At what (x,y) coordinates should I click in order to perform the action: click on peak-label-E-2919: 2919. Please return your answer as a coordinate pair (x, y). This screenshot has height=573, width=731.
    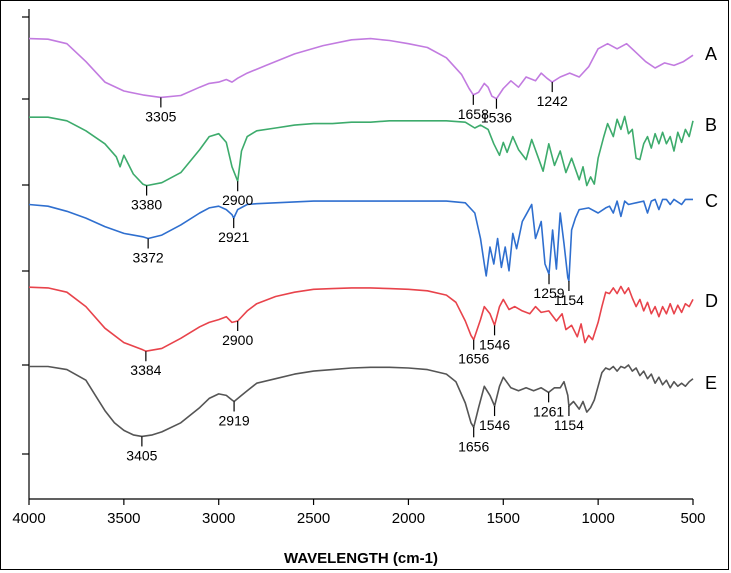
    Looking at the image, I should click on (234, 420).